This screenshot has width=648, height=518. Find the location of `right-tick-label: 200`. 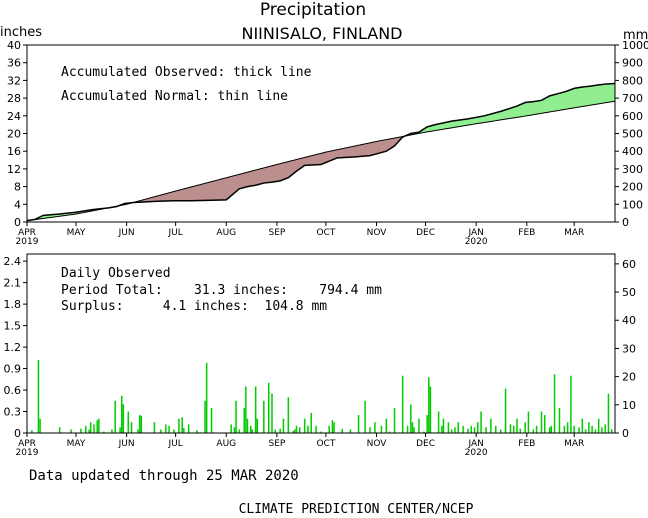

right-tick-label: 200 is located at coordinates (632, 187).